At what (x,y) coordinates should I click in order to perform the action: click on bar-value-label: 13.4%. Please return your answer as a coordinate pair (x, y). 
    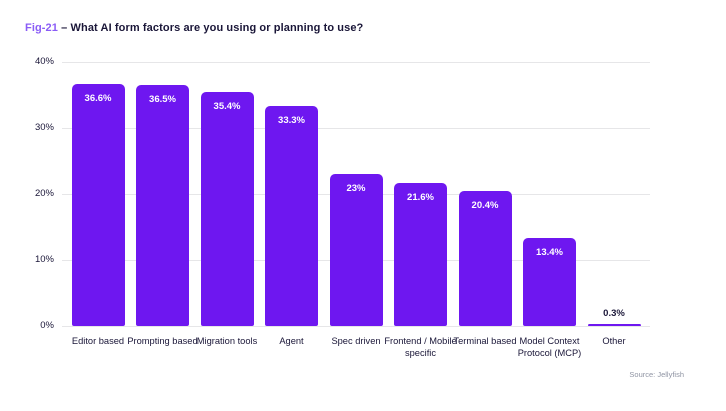
    Looking at the image, I should click on (549, 252).